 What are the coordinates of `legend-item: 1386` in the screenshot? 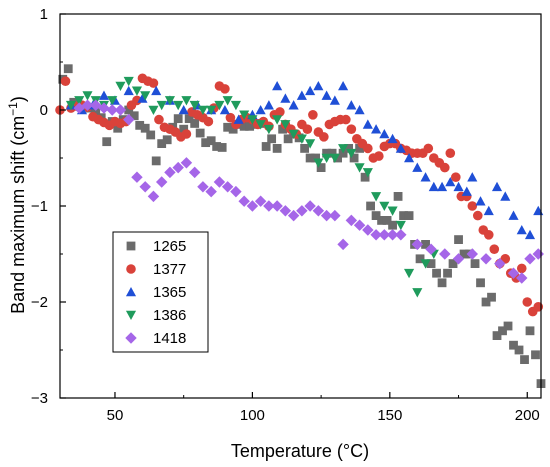 It's located at (155, 315).